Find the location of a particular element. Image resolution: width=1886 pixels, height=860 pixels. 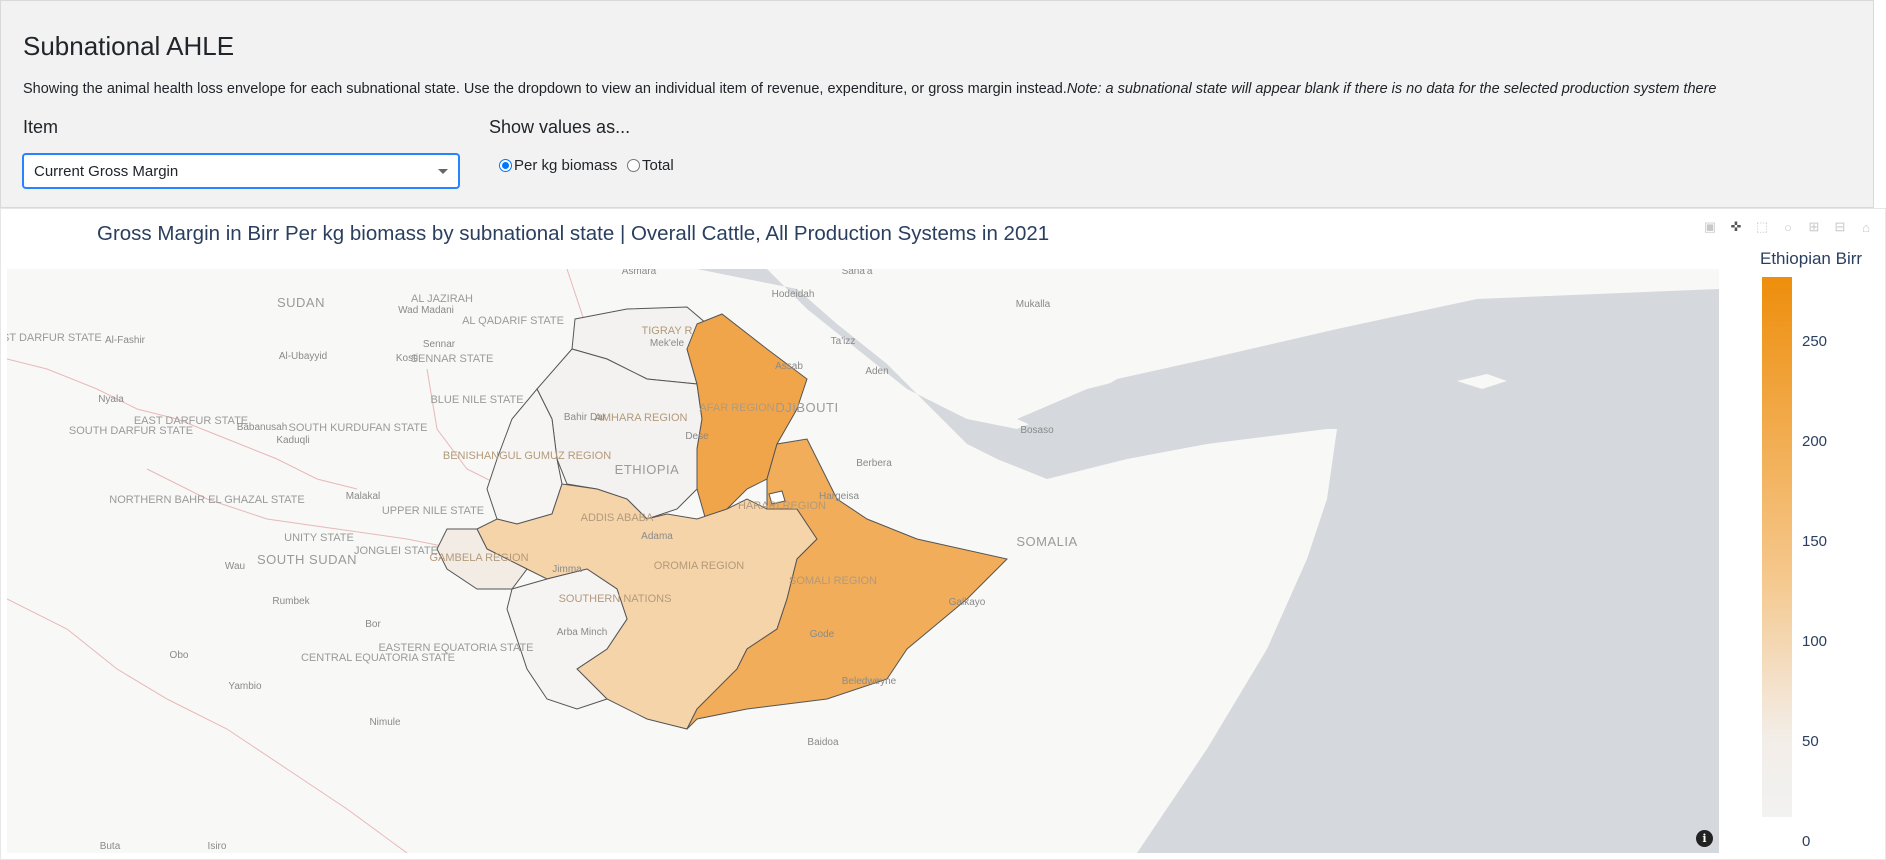

region-somali is located at coordinates (847, 584).